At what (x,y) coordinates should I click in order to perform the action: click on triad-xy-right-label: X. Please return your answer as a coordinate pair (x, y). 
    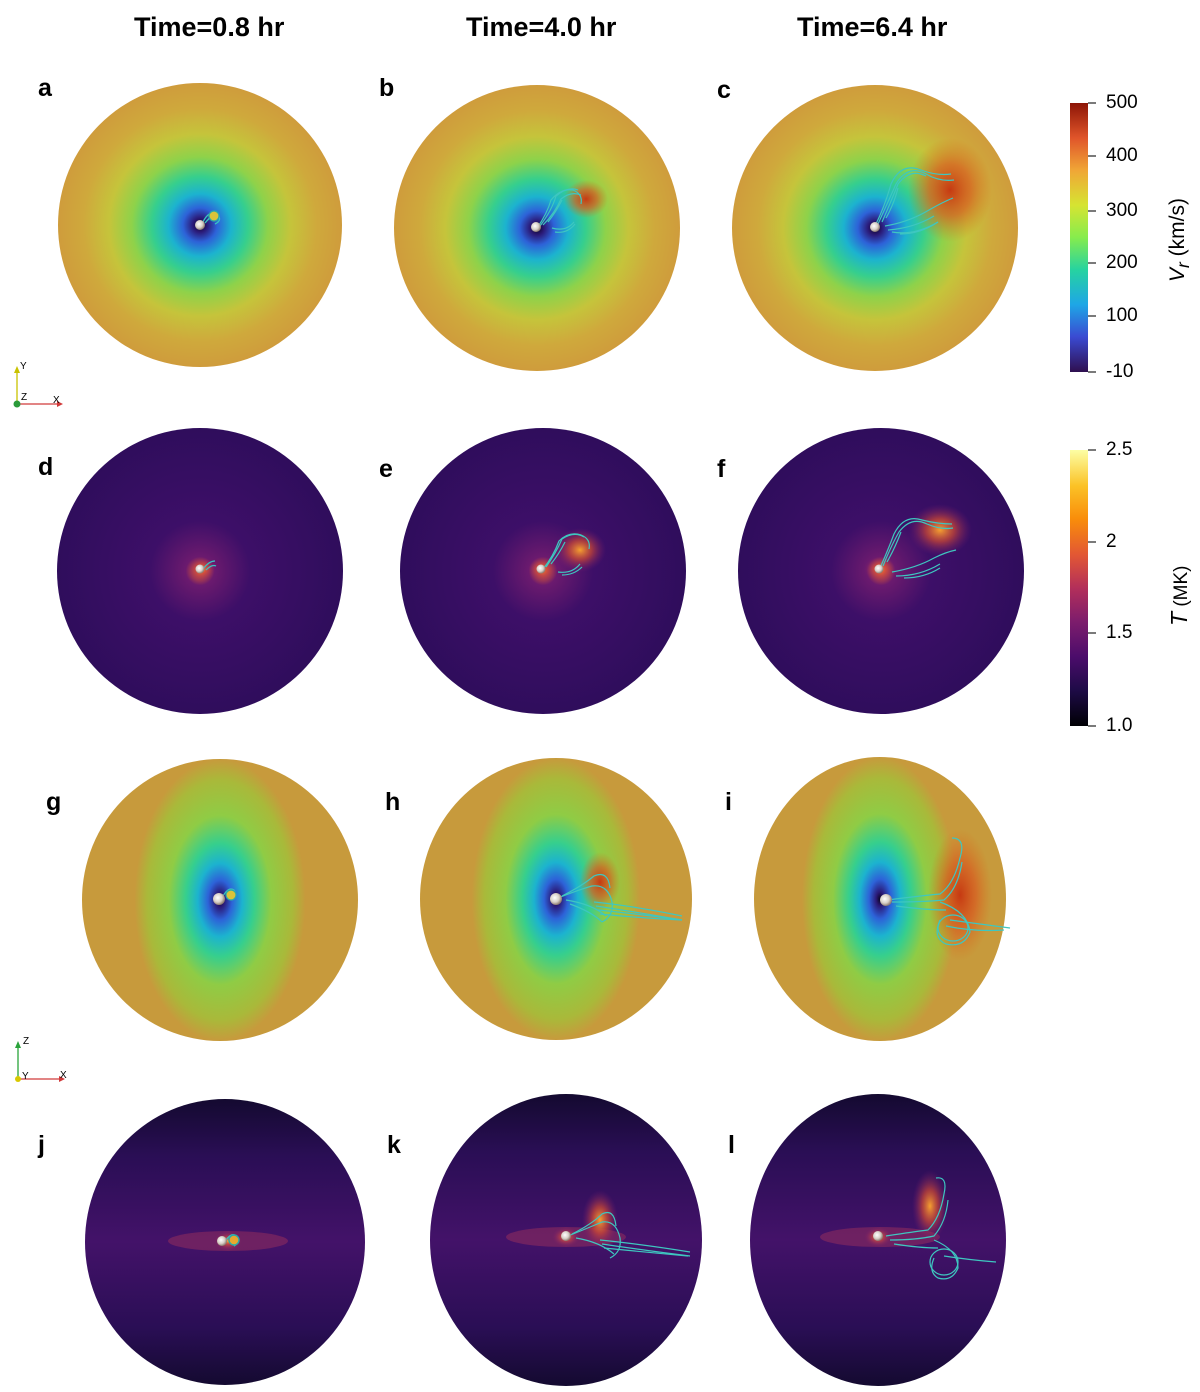
    Looking at the image, I should click on (56, 400).